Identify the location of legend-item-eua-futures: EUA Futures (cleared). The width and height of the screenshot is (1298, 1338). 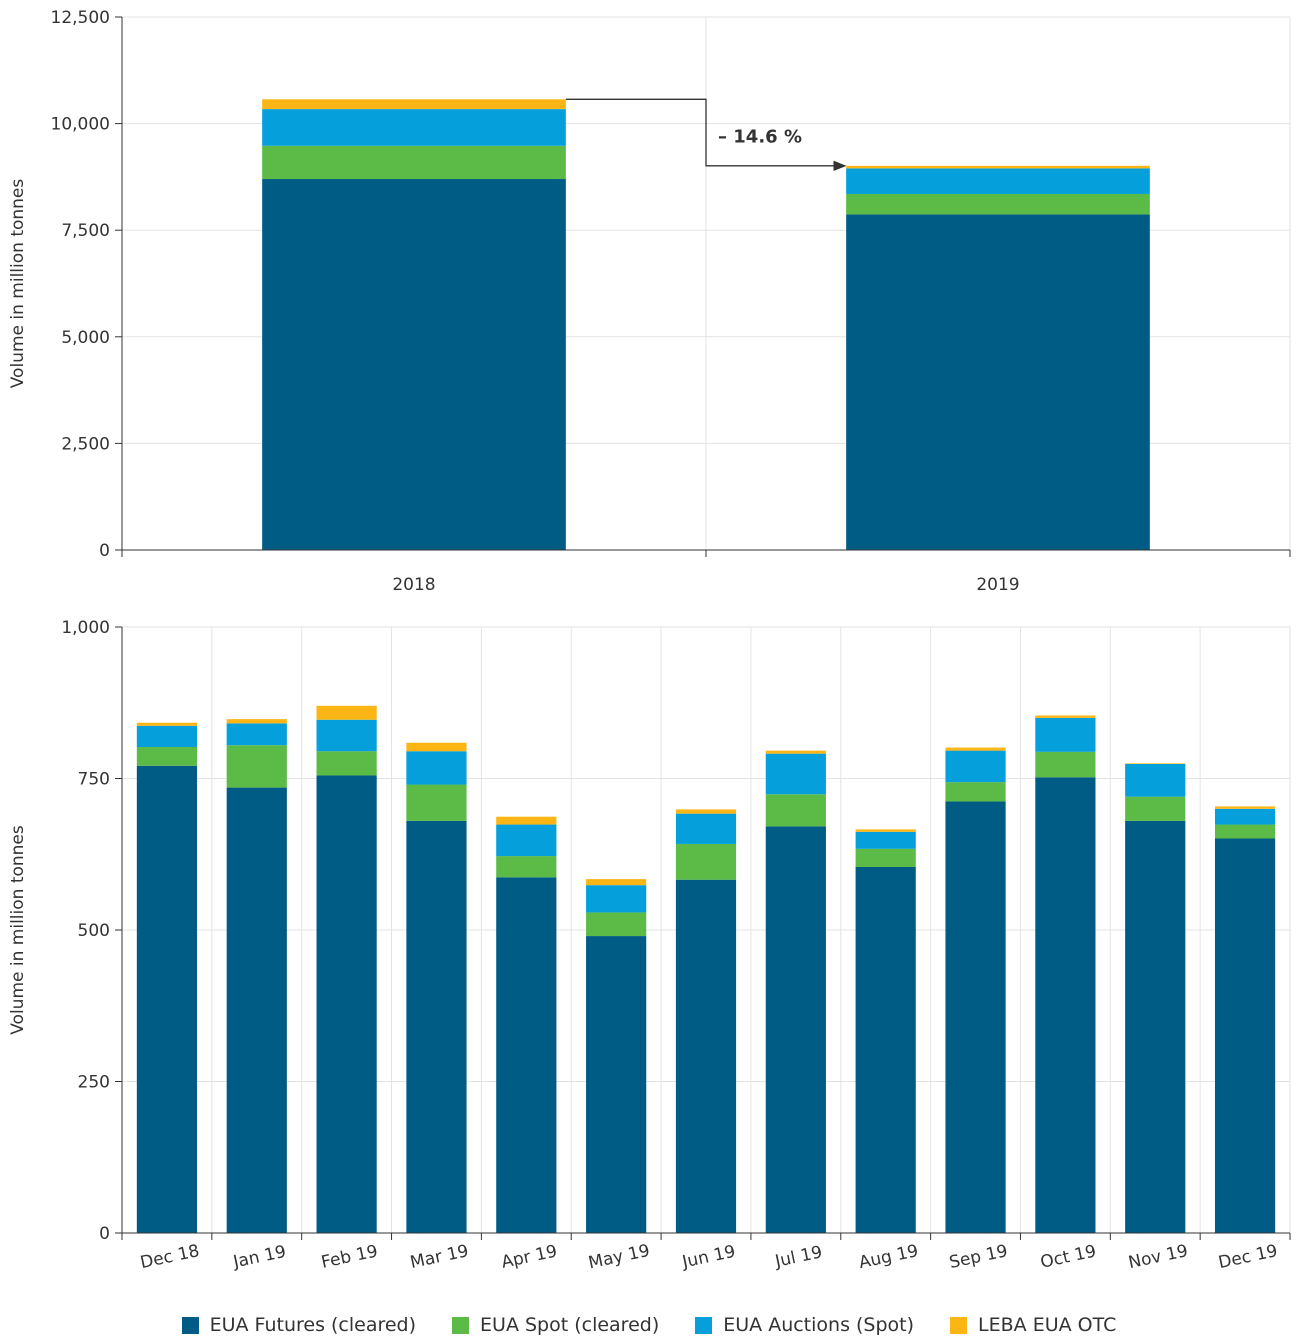
(299, 1325).